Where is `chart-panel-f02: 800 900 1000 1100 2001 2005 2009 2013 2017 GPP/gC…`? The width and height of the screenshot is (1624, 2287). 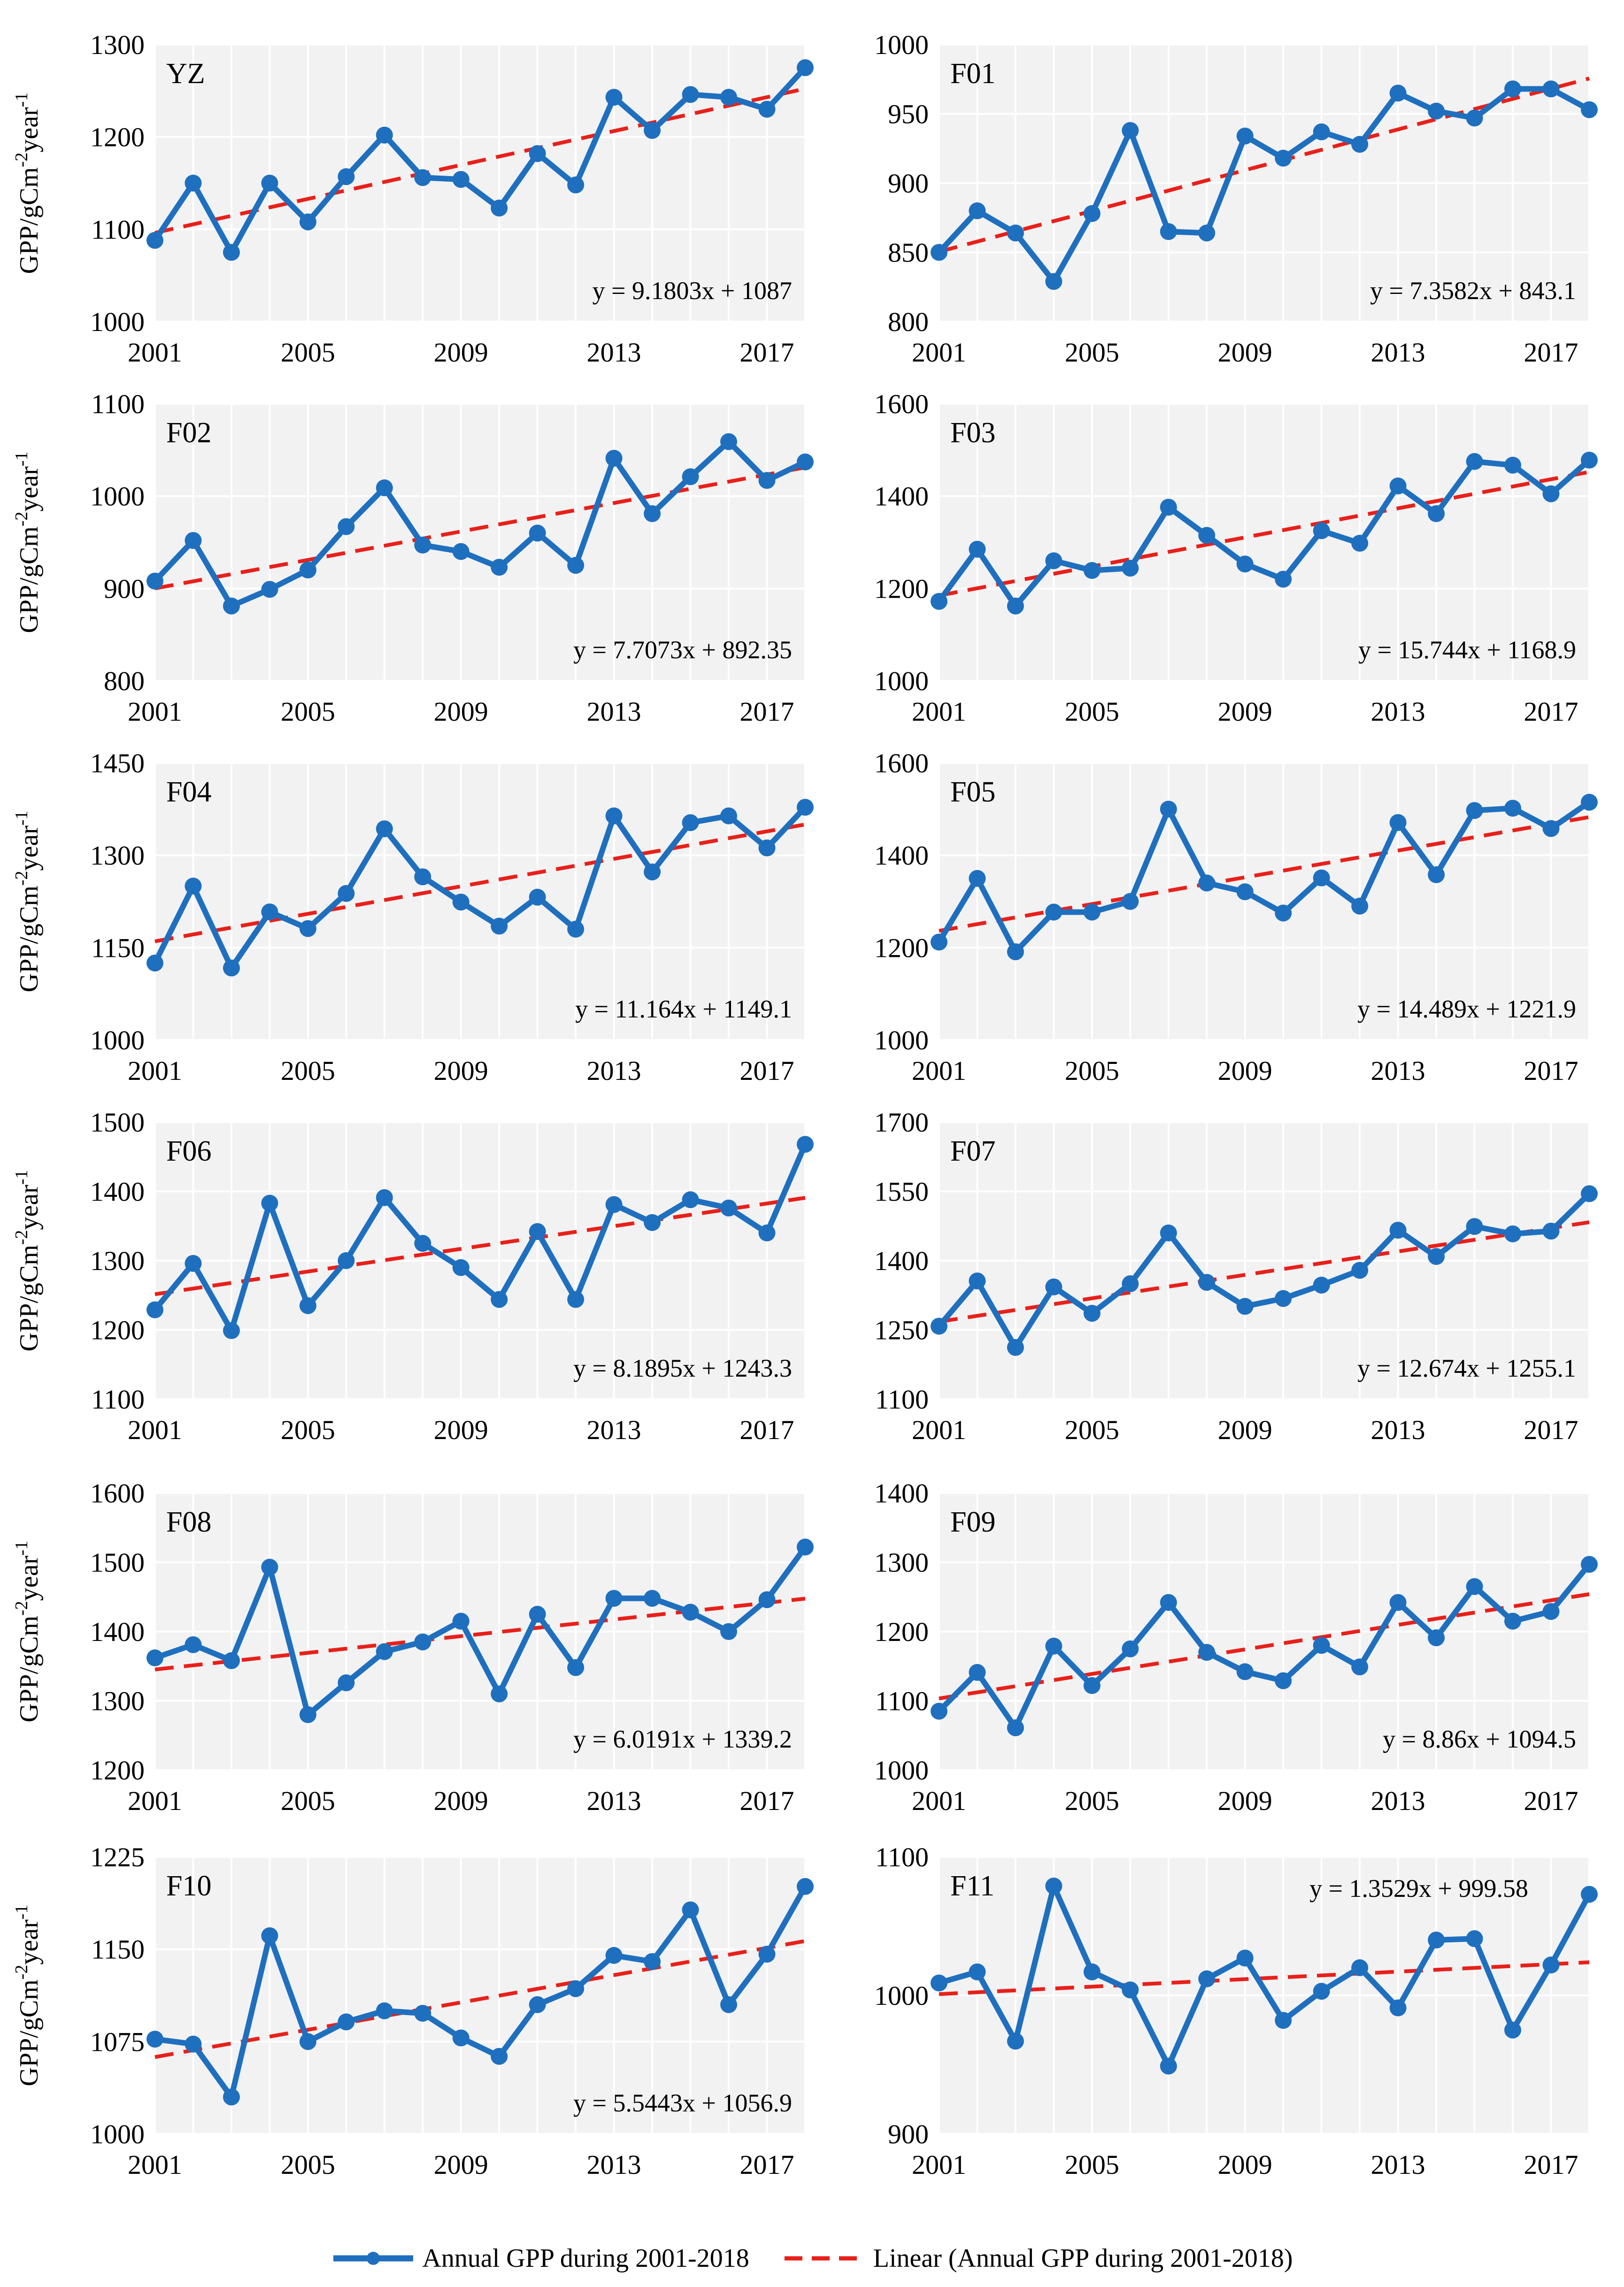 chart-panel-f02: 800 900 1000 1100 2001 2005 2009 2013 2017 GPP/gC… is located at coordinates (413, 558).